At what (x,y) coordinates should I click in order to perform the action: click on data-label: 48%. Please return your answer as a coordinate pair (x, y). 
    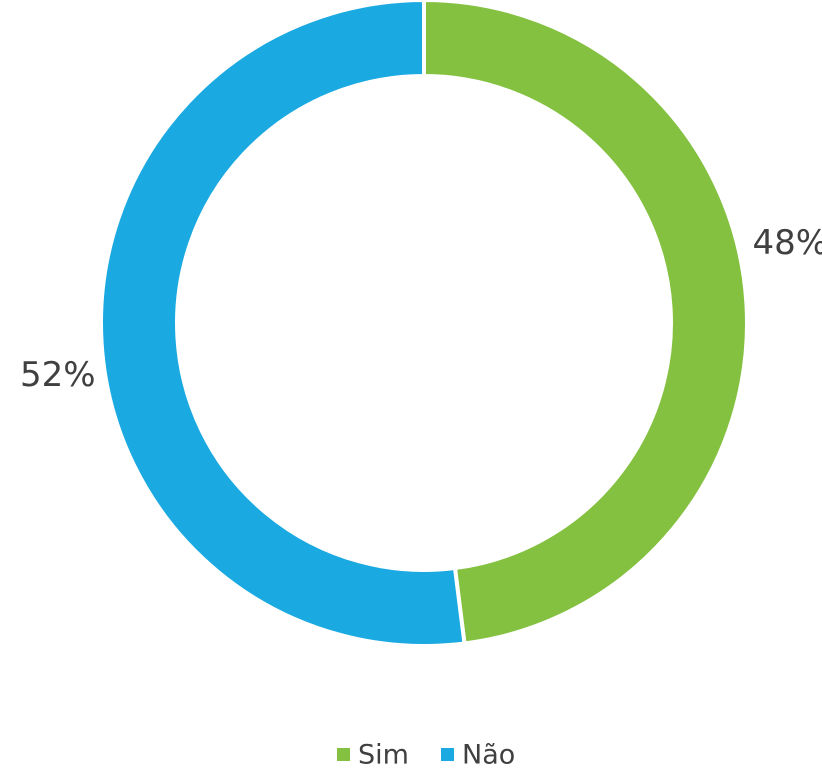
    Looking at the image, I should click on (787, 243).